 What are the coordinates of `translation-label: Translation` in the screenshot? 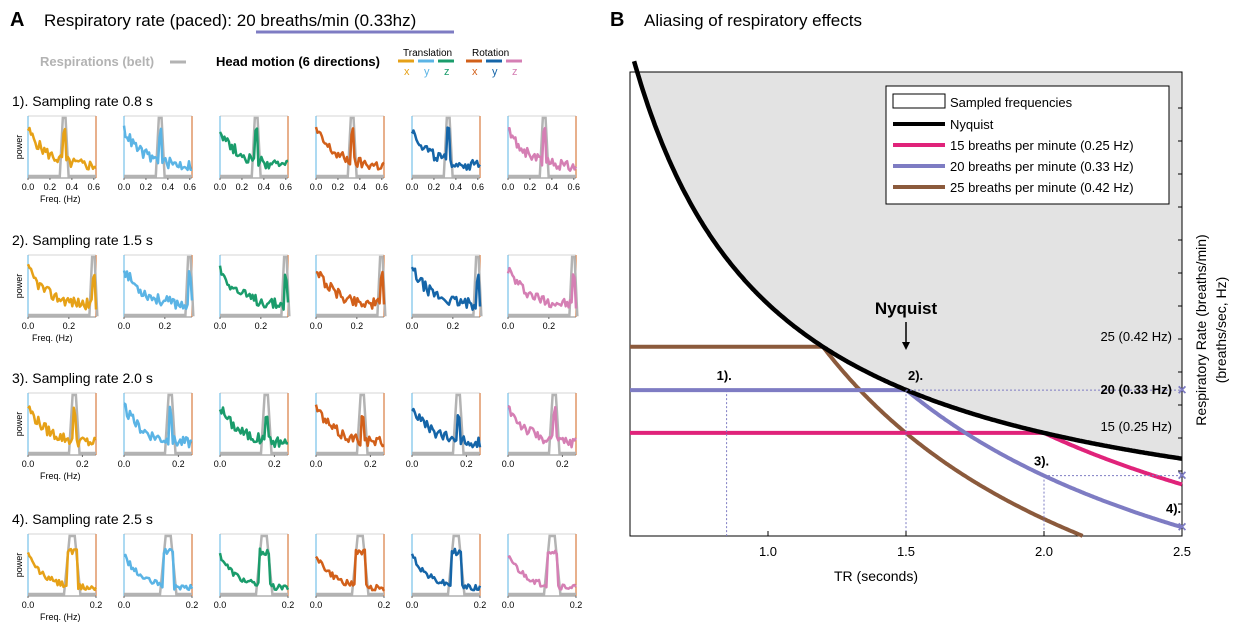 It's located at (427, 53).